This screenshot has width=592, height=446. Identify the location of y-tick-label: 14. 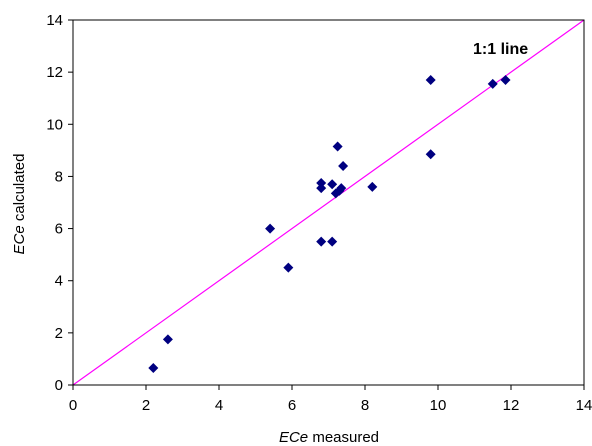
(54, 20).